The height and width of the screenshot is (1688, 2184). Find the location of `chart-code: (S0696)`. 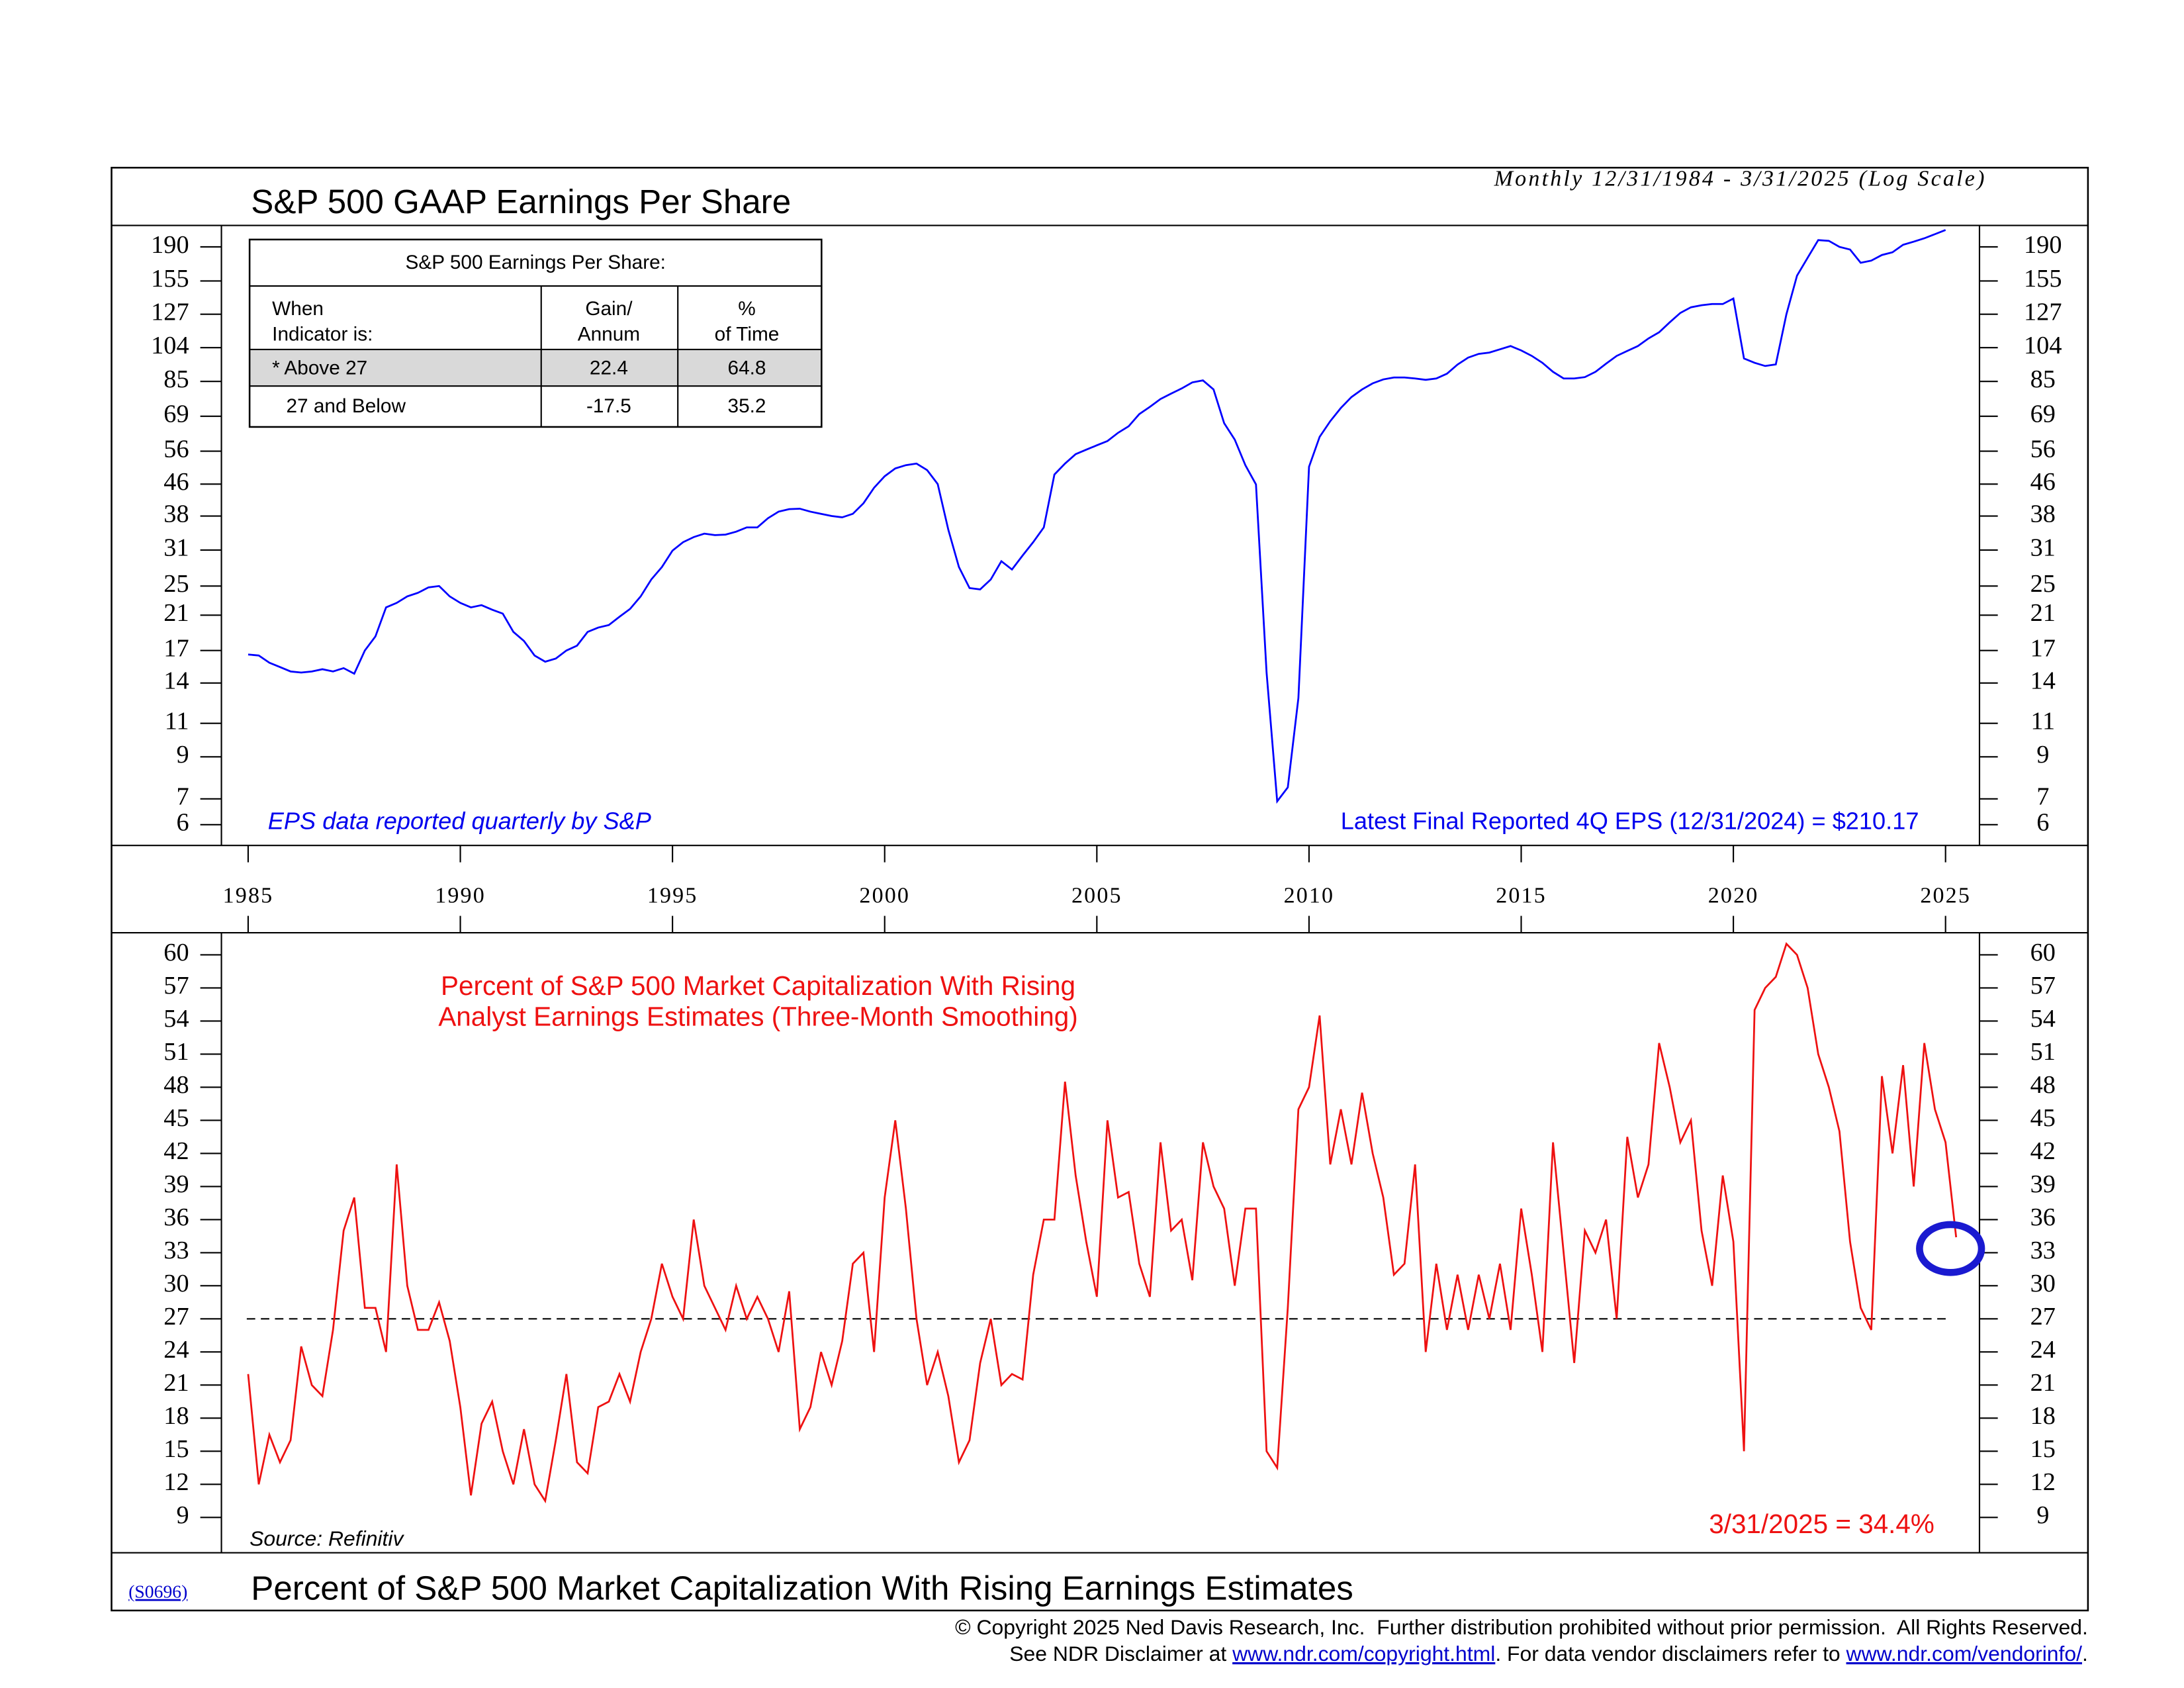

chart-code: (S0696) is located at coordinates (157, 1591).